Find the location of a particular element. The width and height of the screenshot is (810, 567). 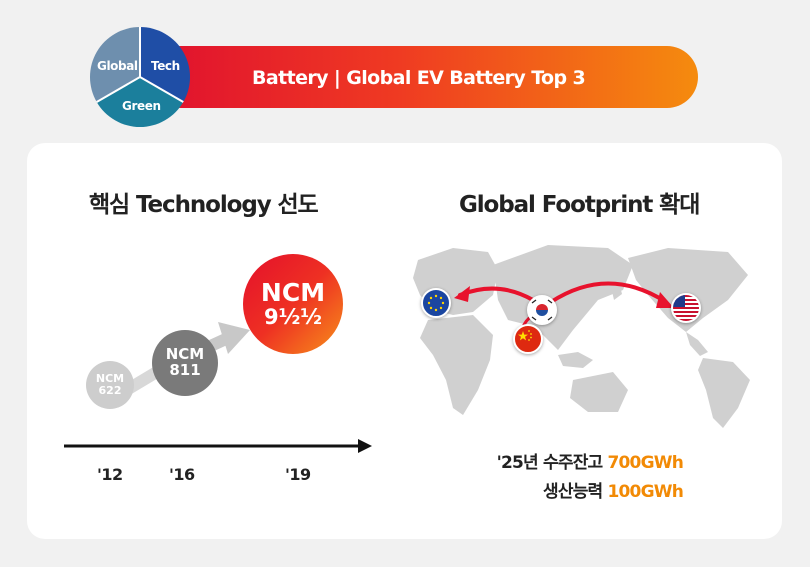

order-backlog-value: 700GWh is located at coordinates (645, 463).